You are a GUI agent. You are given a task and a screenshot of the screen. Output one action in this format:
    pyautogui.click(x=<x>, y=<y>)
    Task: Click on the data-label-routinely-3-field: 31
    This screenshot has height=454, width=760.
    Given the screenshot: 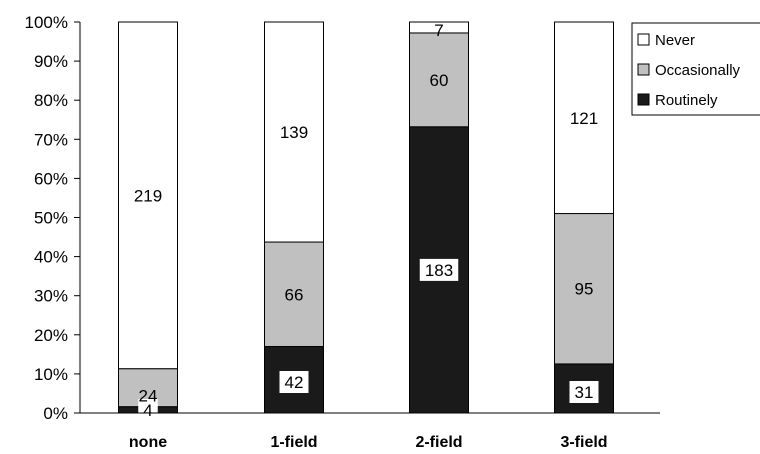 What is the action you would take?
    pyautogui.click(x=584, y=392)
    